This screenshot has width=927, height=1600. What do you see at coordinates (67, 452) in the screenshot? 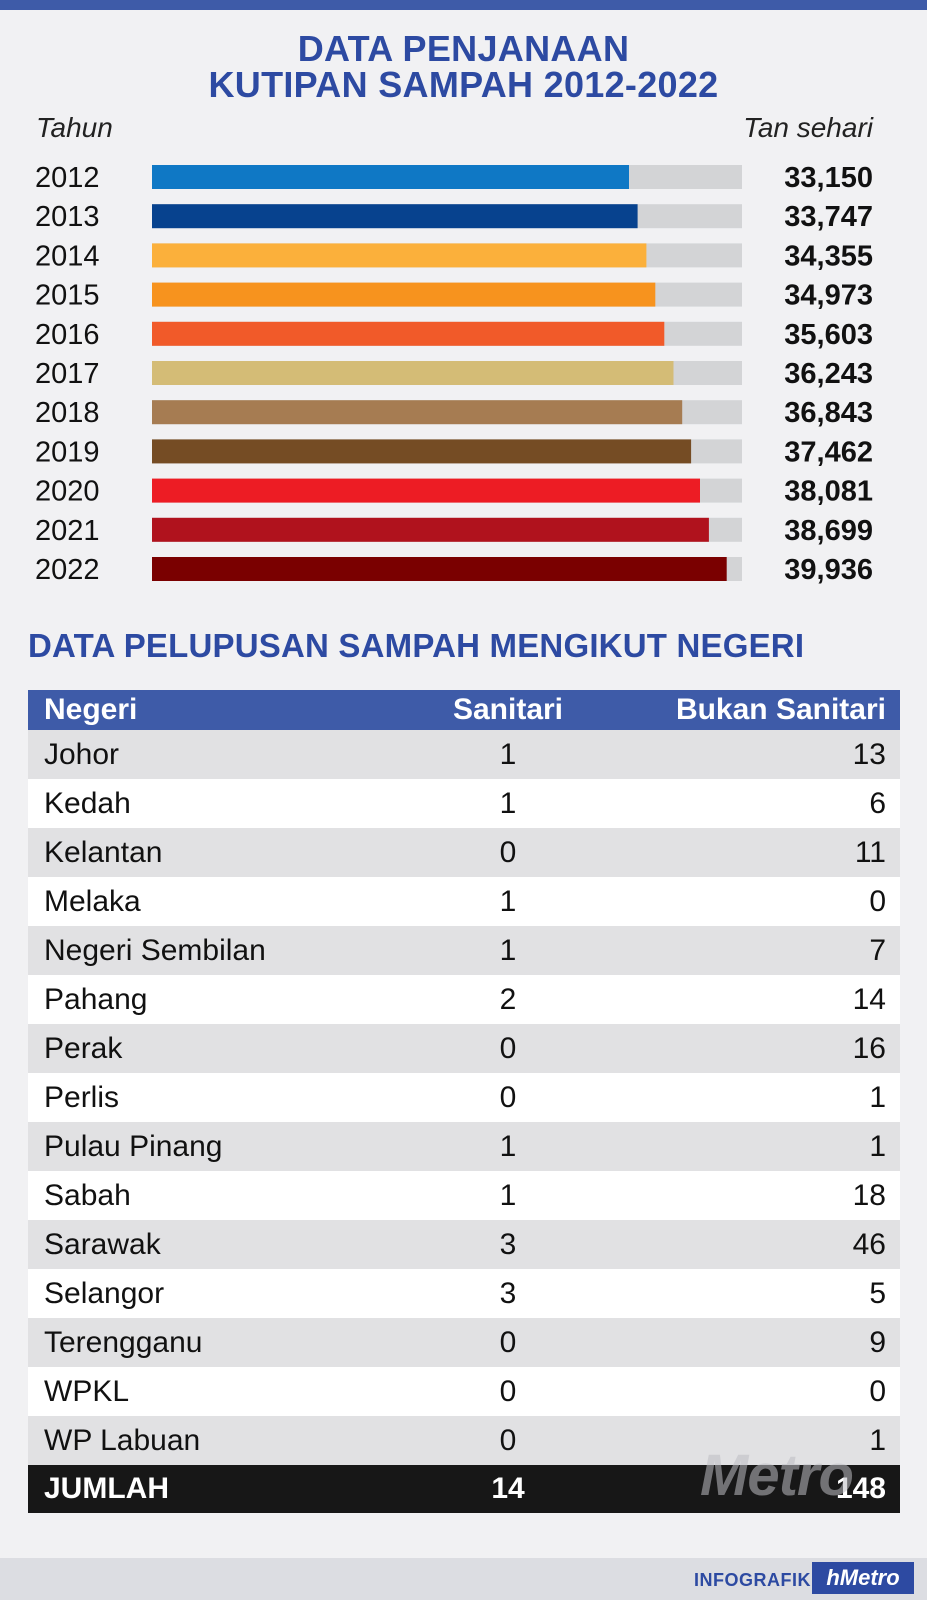
I see `category-label: 2019` at bounding box center [67, 452].